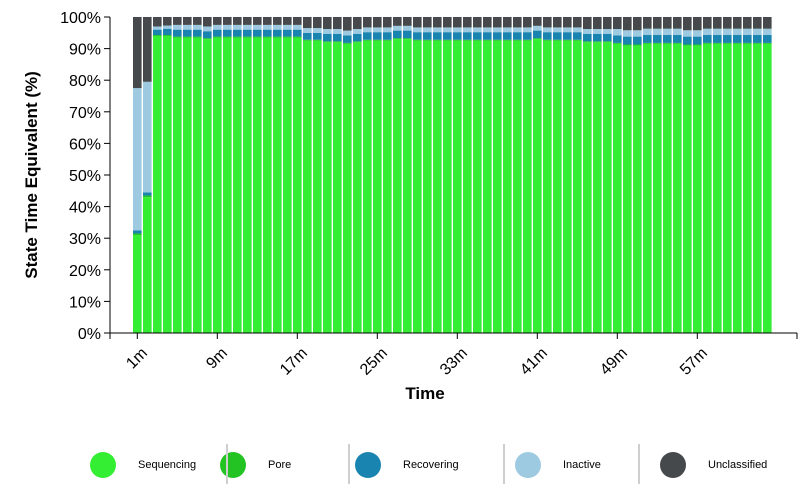  Describe the element at coordinates (374, 362) in the screenshot. I see `x-tick-label: 25m` at that location.